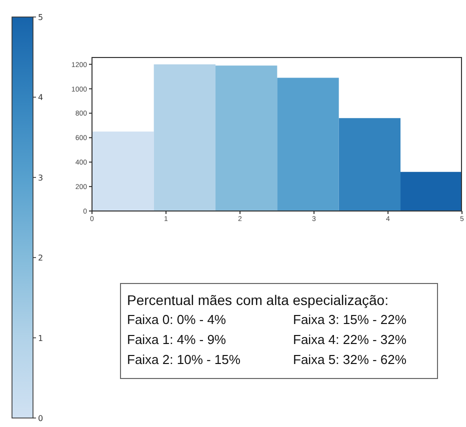 This screenshot has height=427, width=466. What do you see at coordinates (349, 320) in the screenshot?
I see `text: Faixa 3: 15% - 22%` at bounding box center [349, 320].